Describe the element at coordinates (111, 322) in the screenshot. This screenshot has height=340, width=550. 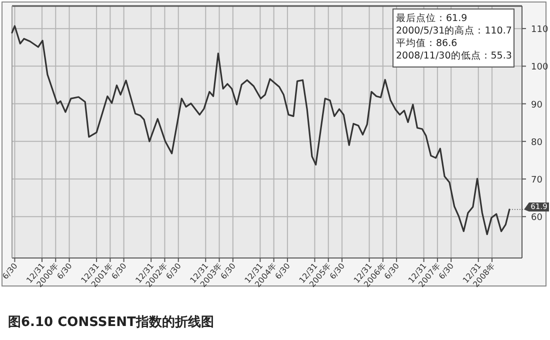
I see `text: 图6.10 CONSSENT指数的折线图` at that location.